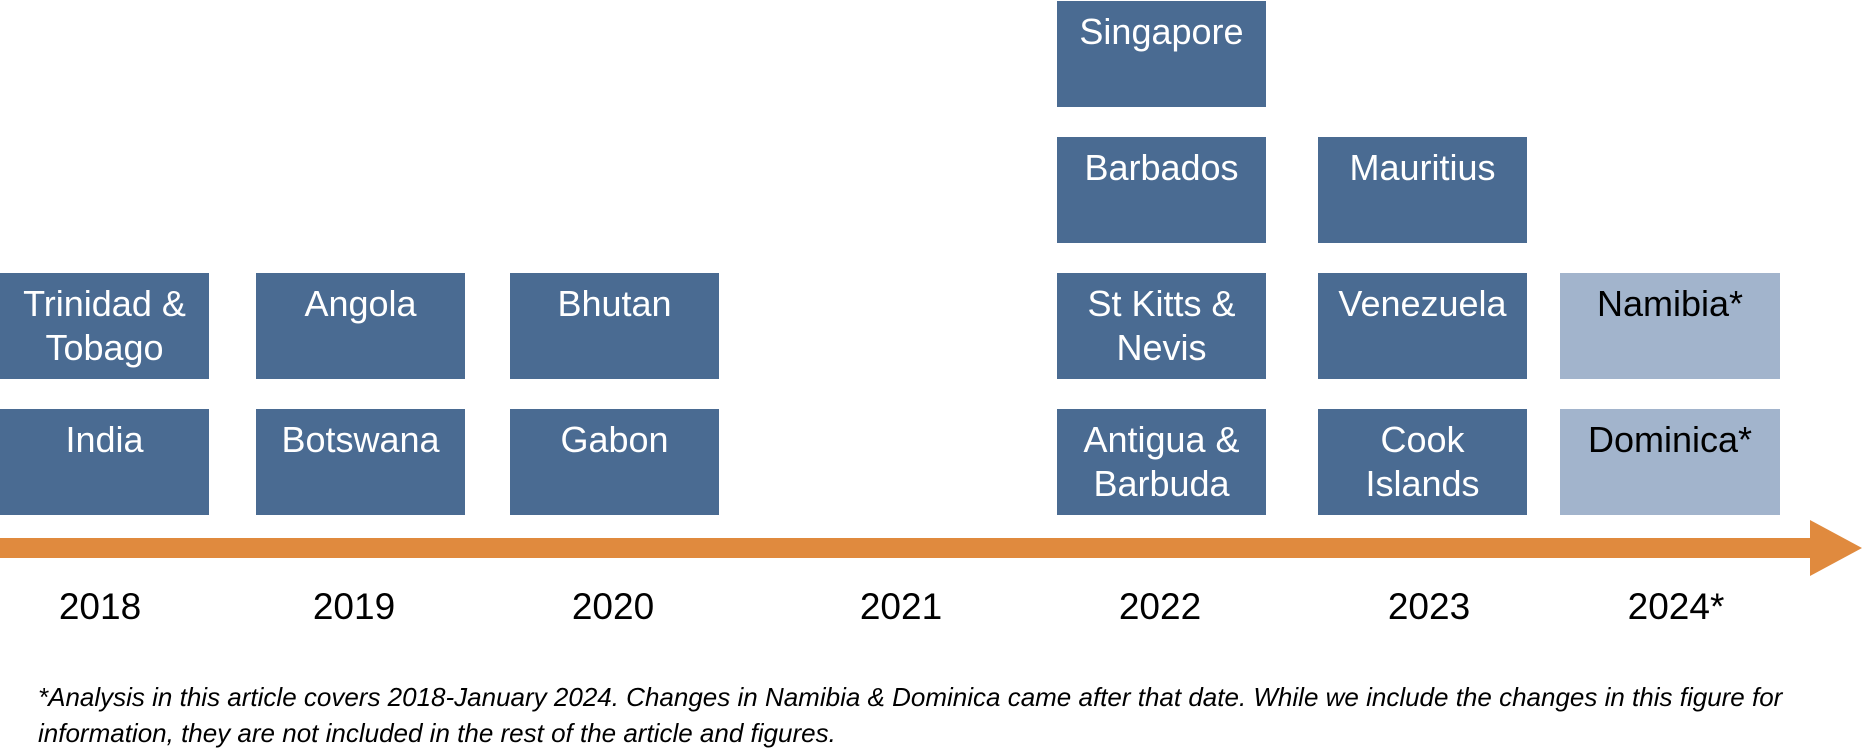 This screenshot has width=1862, height=752. Describe the element at coordinates (1422, 190) in the screenshot. I see `country-box-mauritius: Mauritius` at that location.